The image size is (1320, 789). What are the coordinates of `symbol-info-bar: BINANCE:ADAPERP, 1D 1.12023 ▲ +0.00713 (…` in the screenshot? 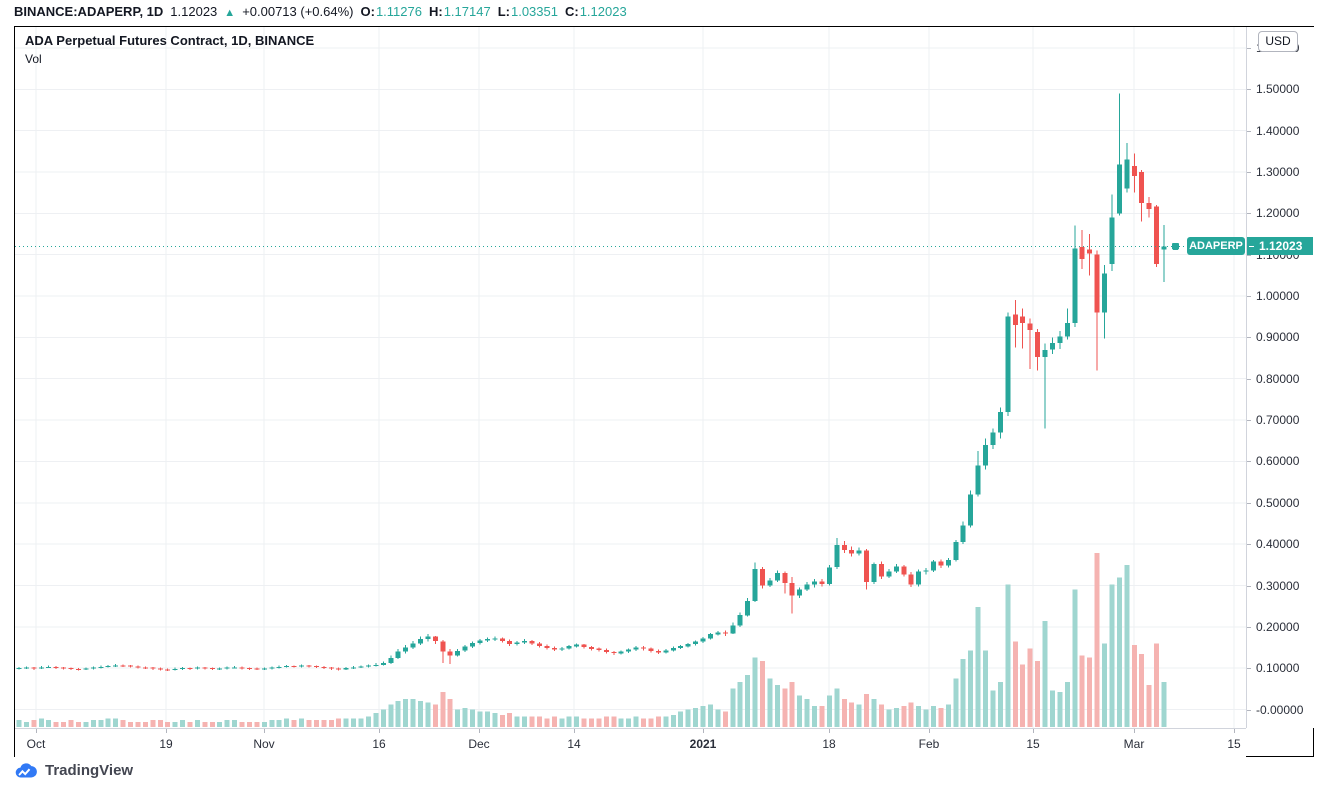 It's located at (320, 11).